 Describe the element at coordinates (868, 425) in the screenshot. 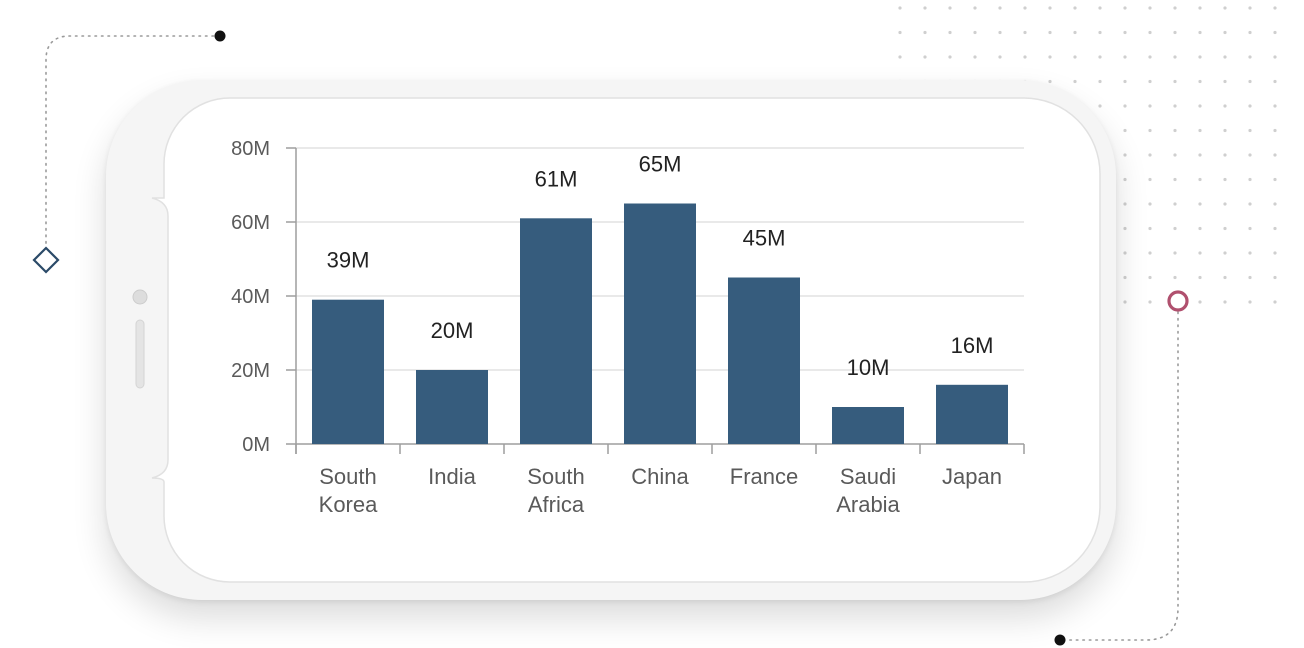

I see `bar-saudi-arabia` at that location.